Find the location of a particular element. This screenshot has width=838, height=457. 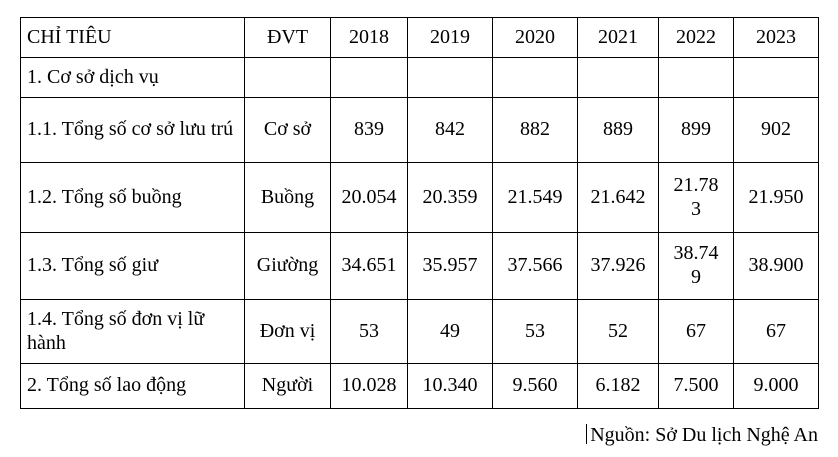

value-cell: 21.642 is located at coordinates (618, 197).